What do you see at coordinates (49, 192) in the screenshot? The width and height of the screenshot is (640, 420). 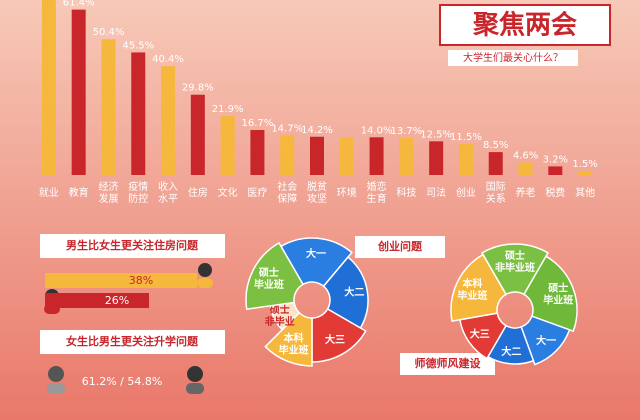 I see `x-tick-label: 就业` at bounding box center [49, 192].